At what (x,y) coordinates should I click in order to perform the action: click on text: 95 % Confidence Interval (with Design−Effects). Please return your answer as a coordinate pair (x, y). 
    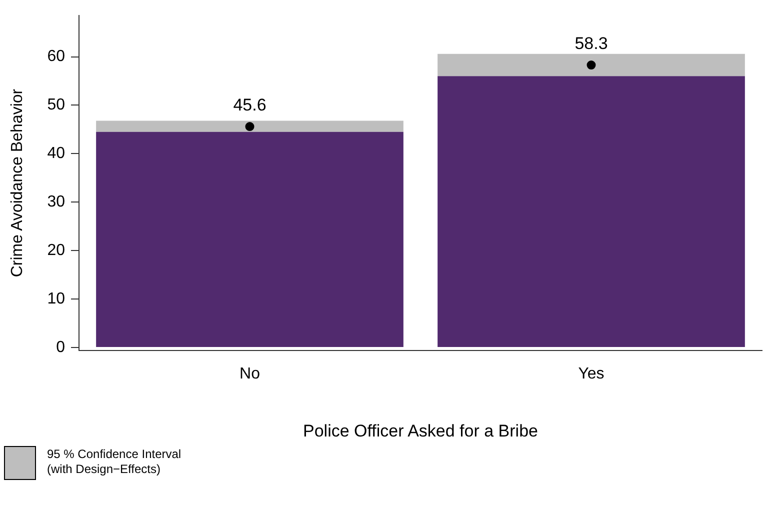
    Looking at the image, I should click on (114, 462).